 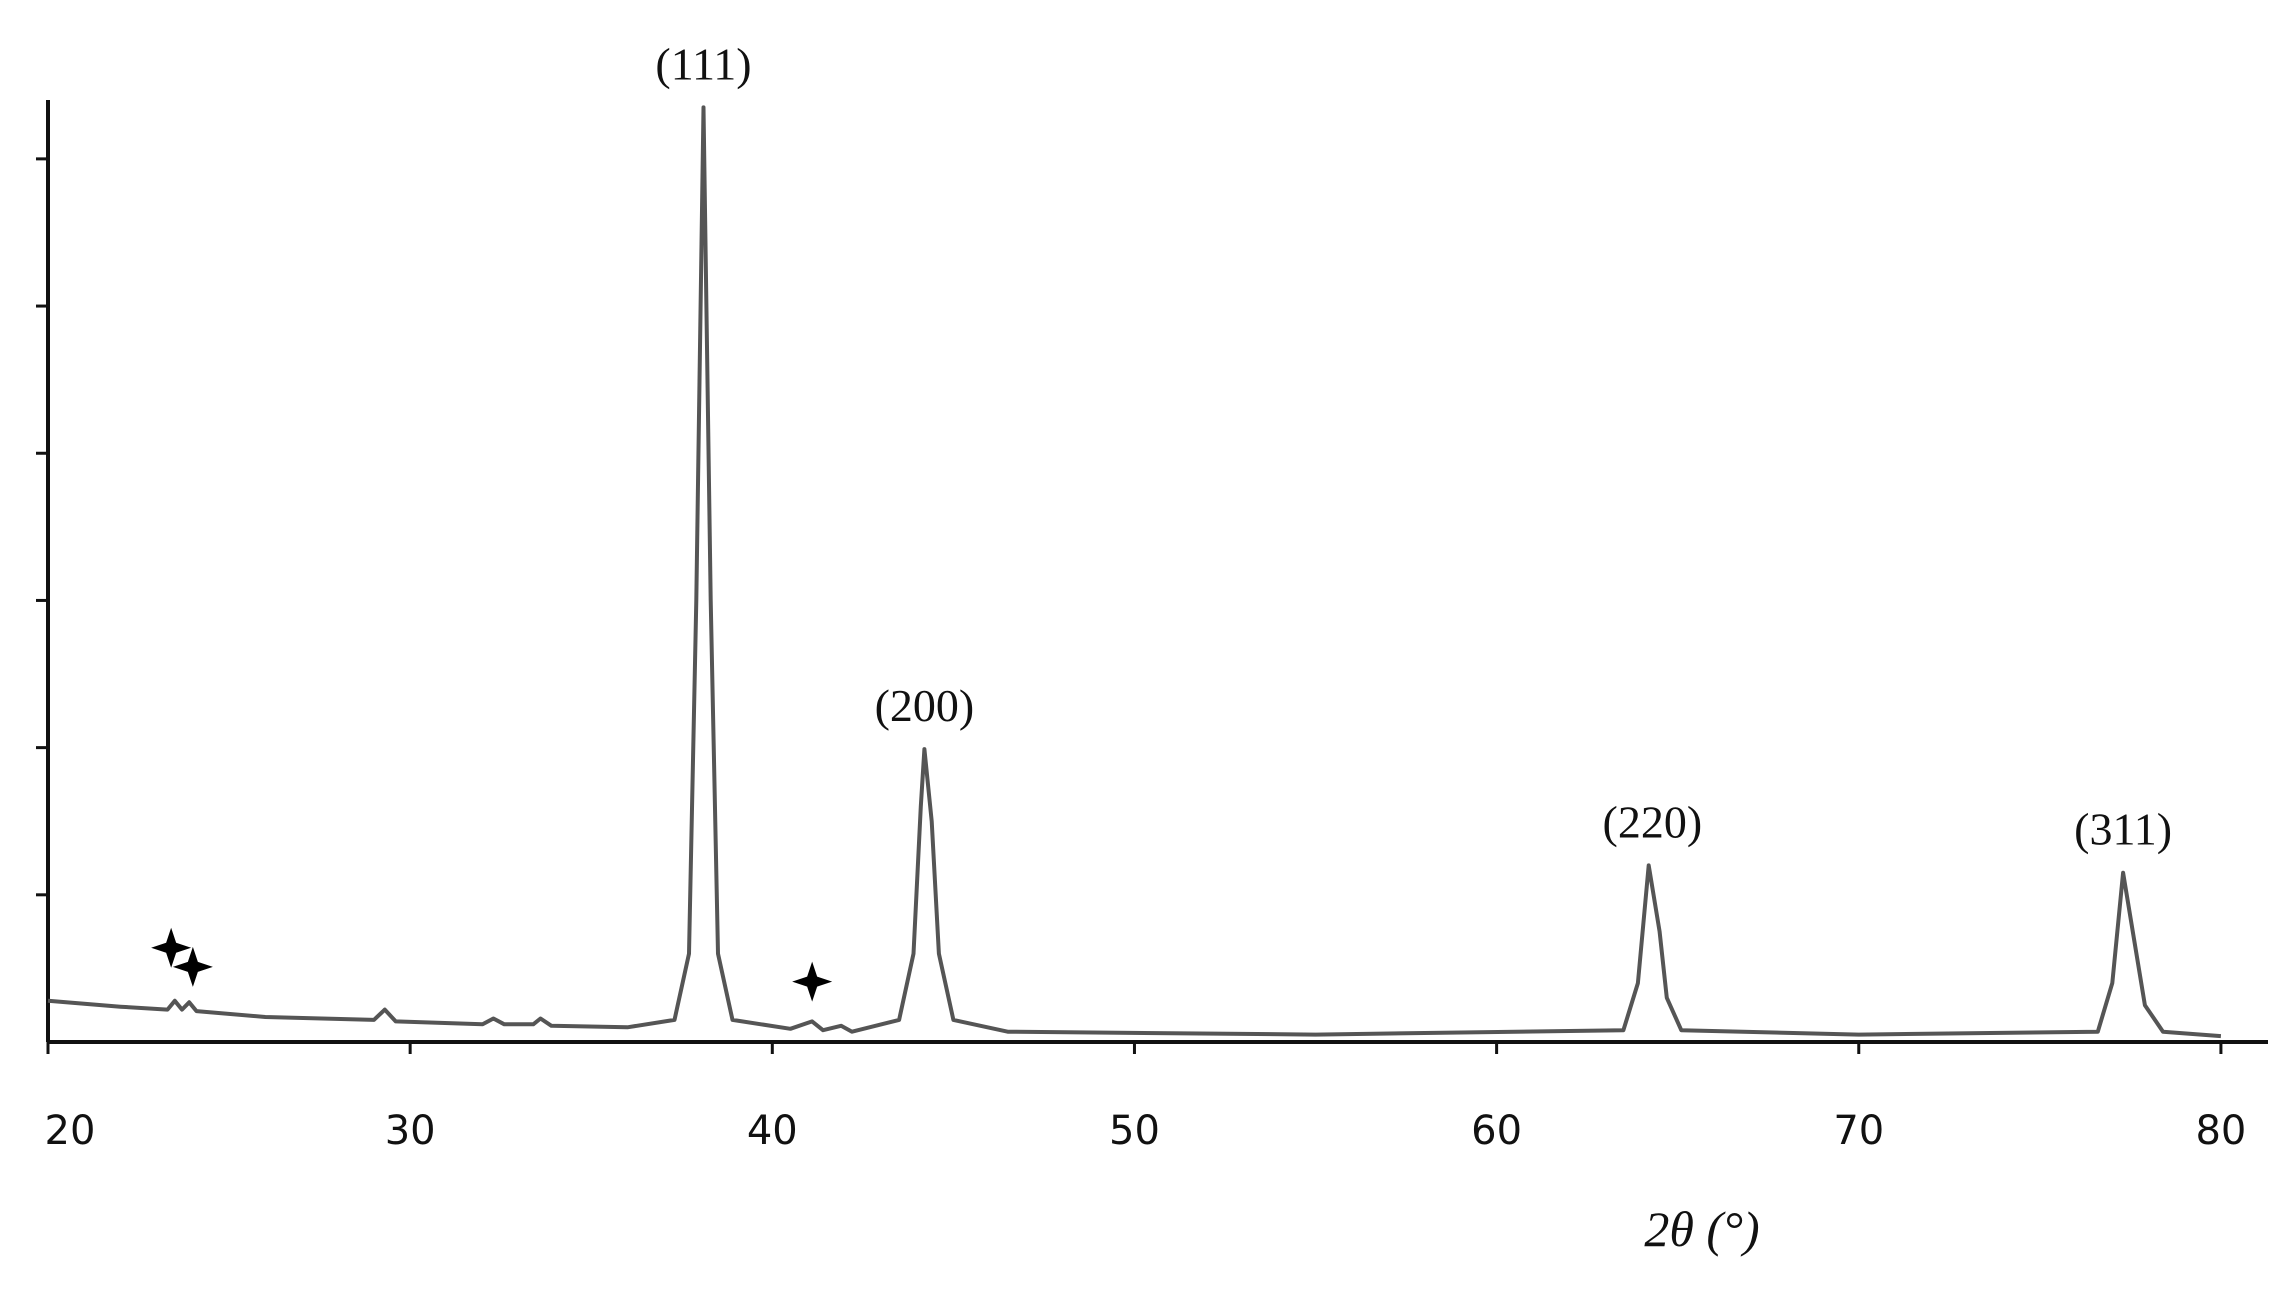 What do you see at coordinates (1701, 1229) in the screenshot?
I see `x-axis-label: 2θ (°)` at bounding box center [1701, 1229].